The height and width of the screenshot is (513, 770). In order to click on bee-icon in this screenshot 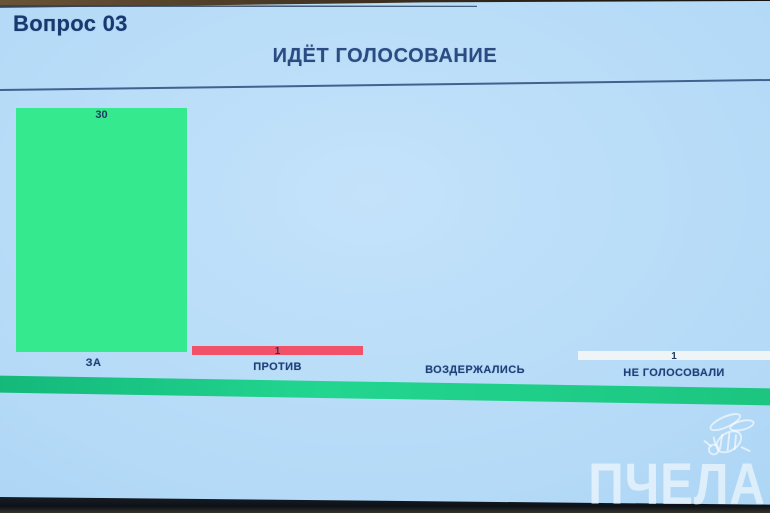, I will do `click(729, 434)`.